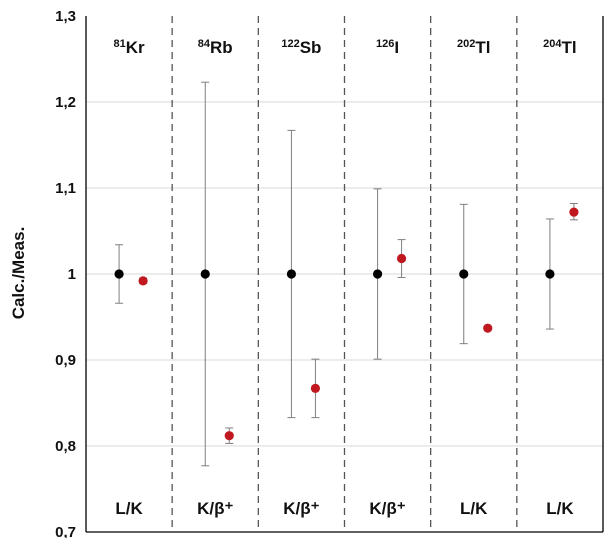 This screenshot has width=607, height=538. Describe the element at coordinates (65, 360) in the screenshot. I see `y-tick-label: 0,9` at that location.